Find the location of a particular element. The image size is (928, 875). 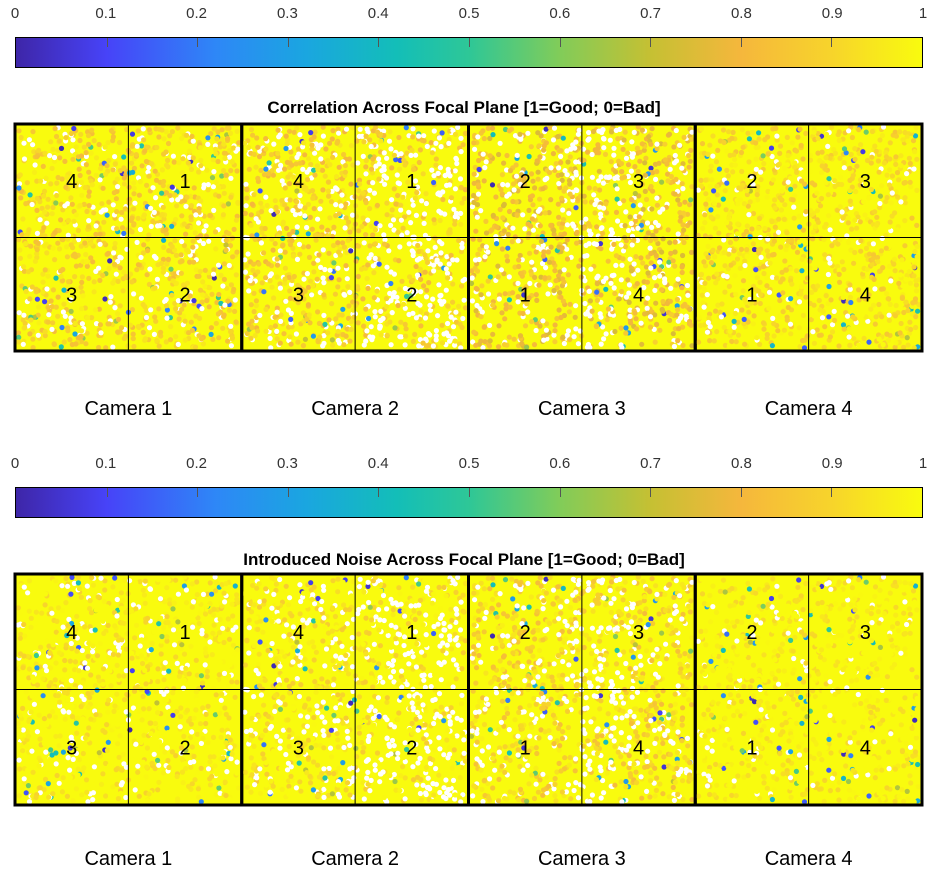

colorbar-tick is located at coordinates (741, 42).